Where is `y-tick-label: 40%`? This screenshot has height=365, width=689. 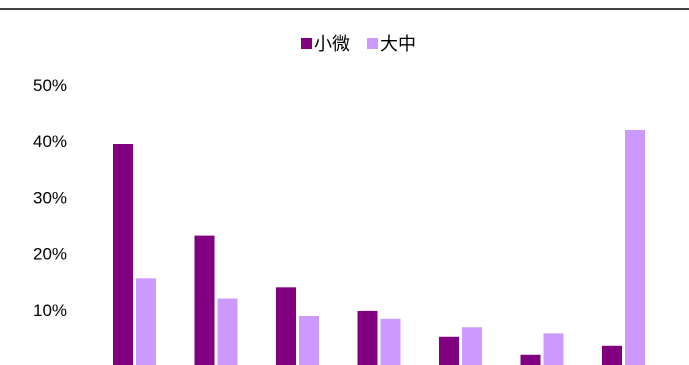 y-tick-label: 40% is located at coordinates (50, 141).